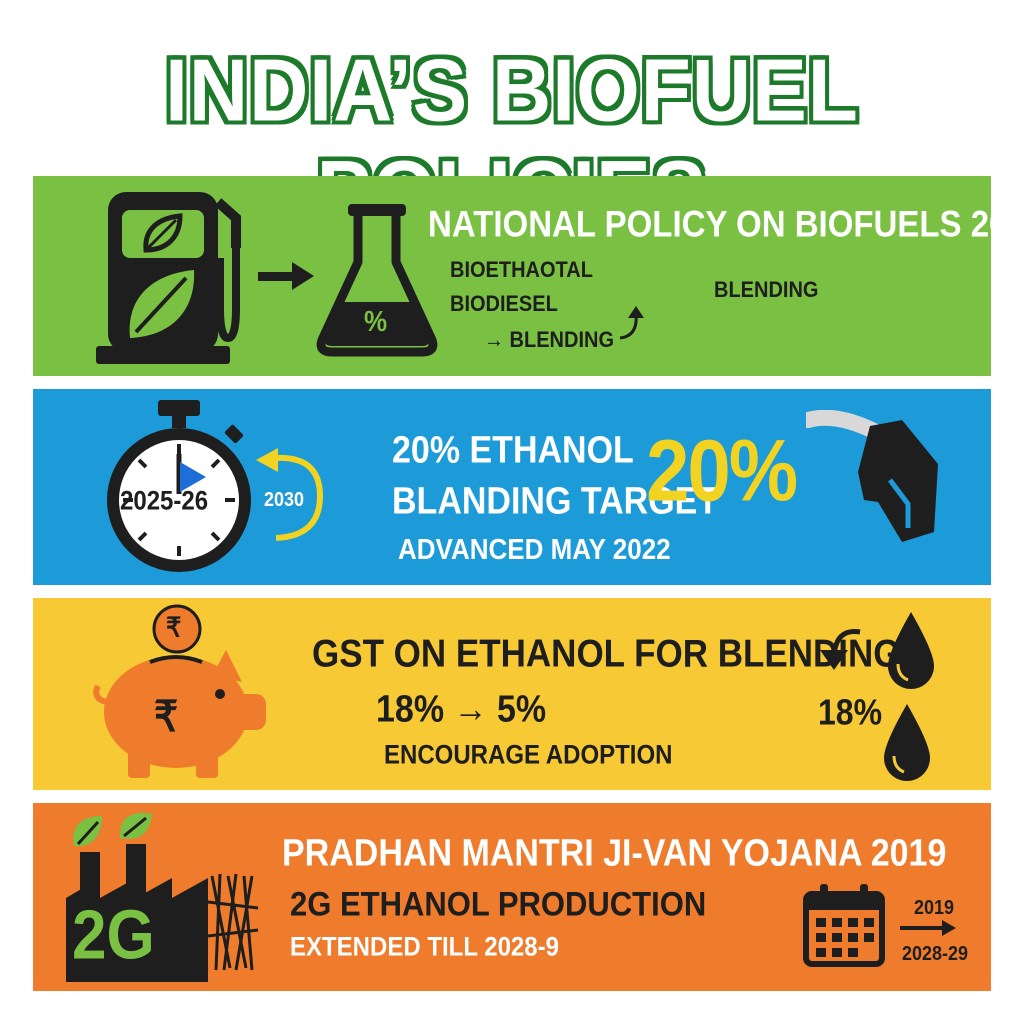 Image resolution: width=1024 pixels, height=1024 pixels. What do you see at coordinates (164, 501) in the screenshot?
I see `stopwatch-label: 2025-26` at bounding box center [164, 501].